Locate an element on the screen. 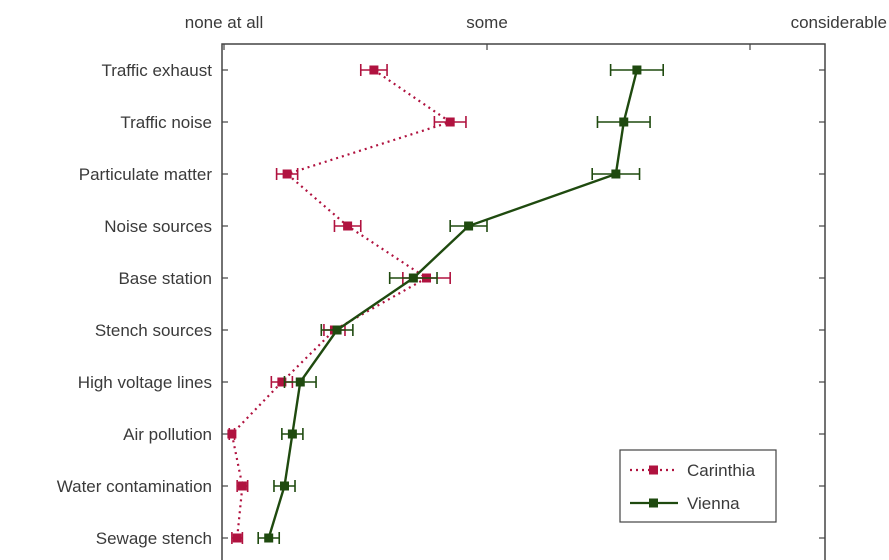  category-label: Water contamination is located at coordinates (134, 486).